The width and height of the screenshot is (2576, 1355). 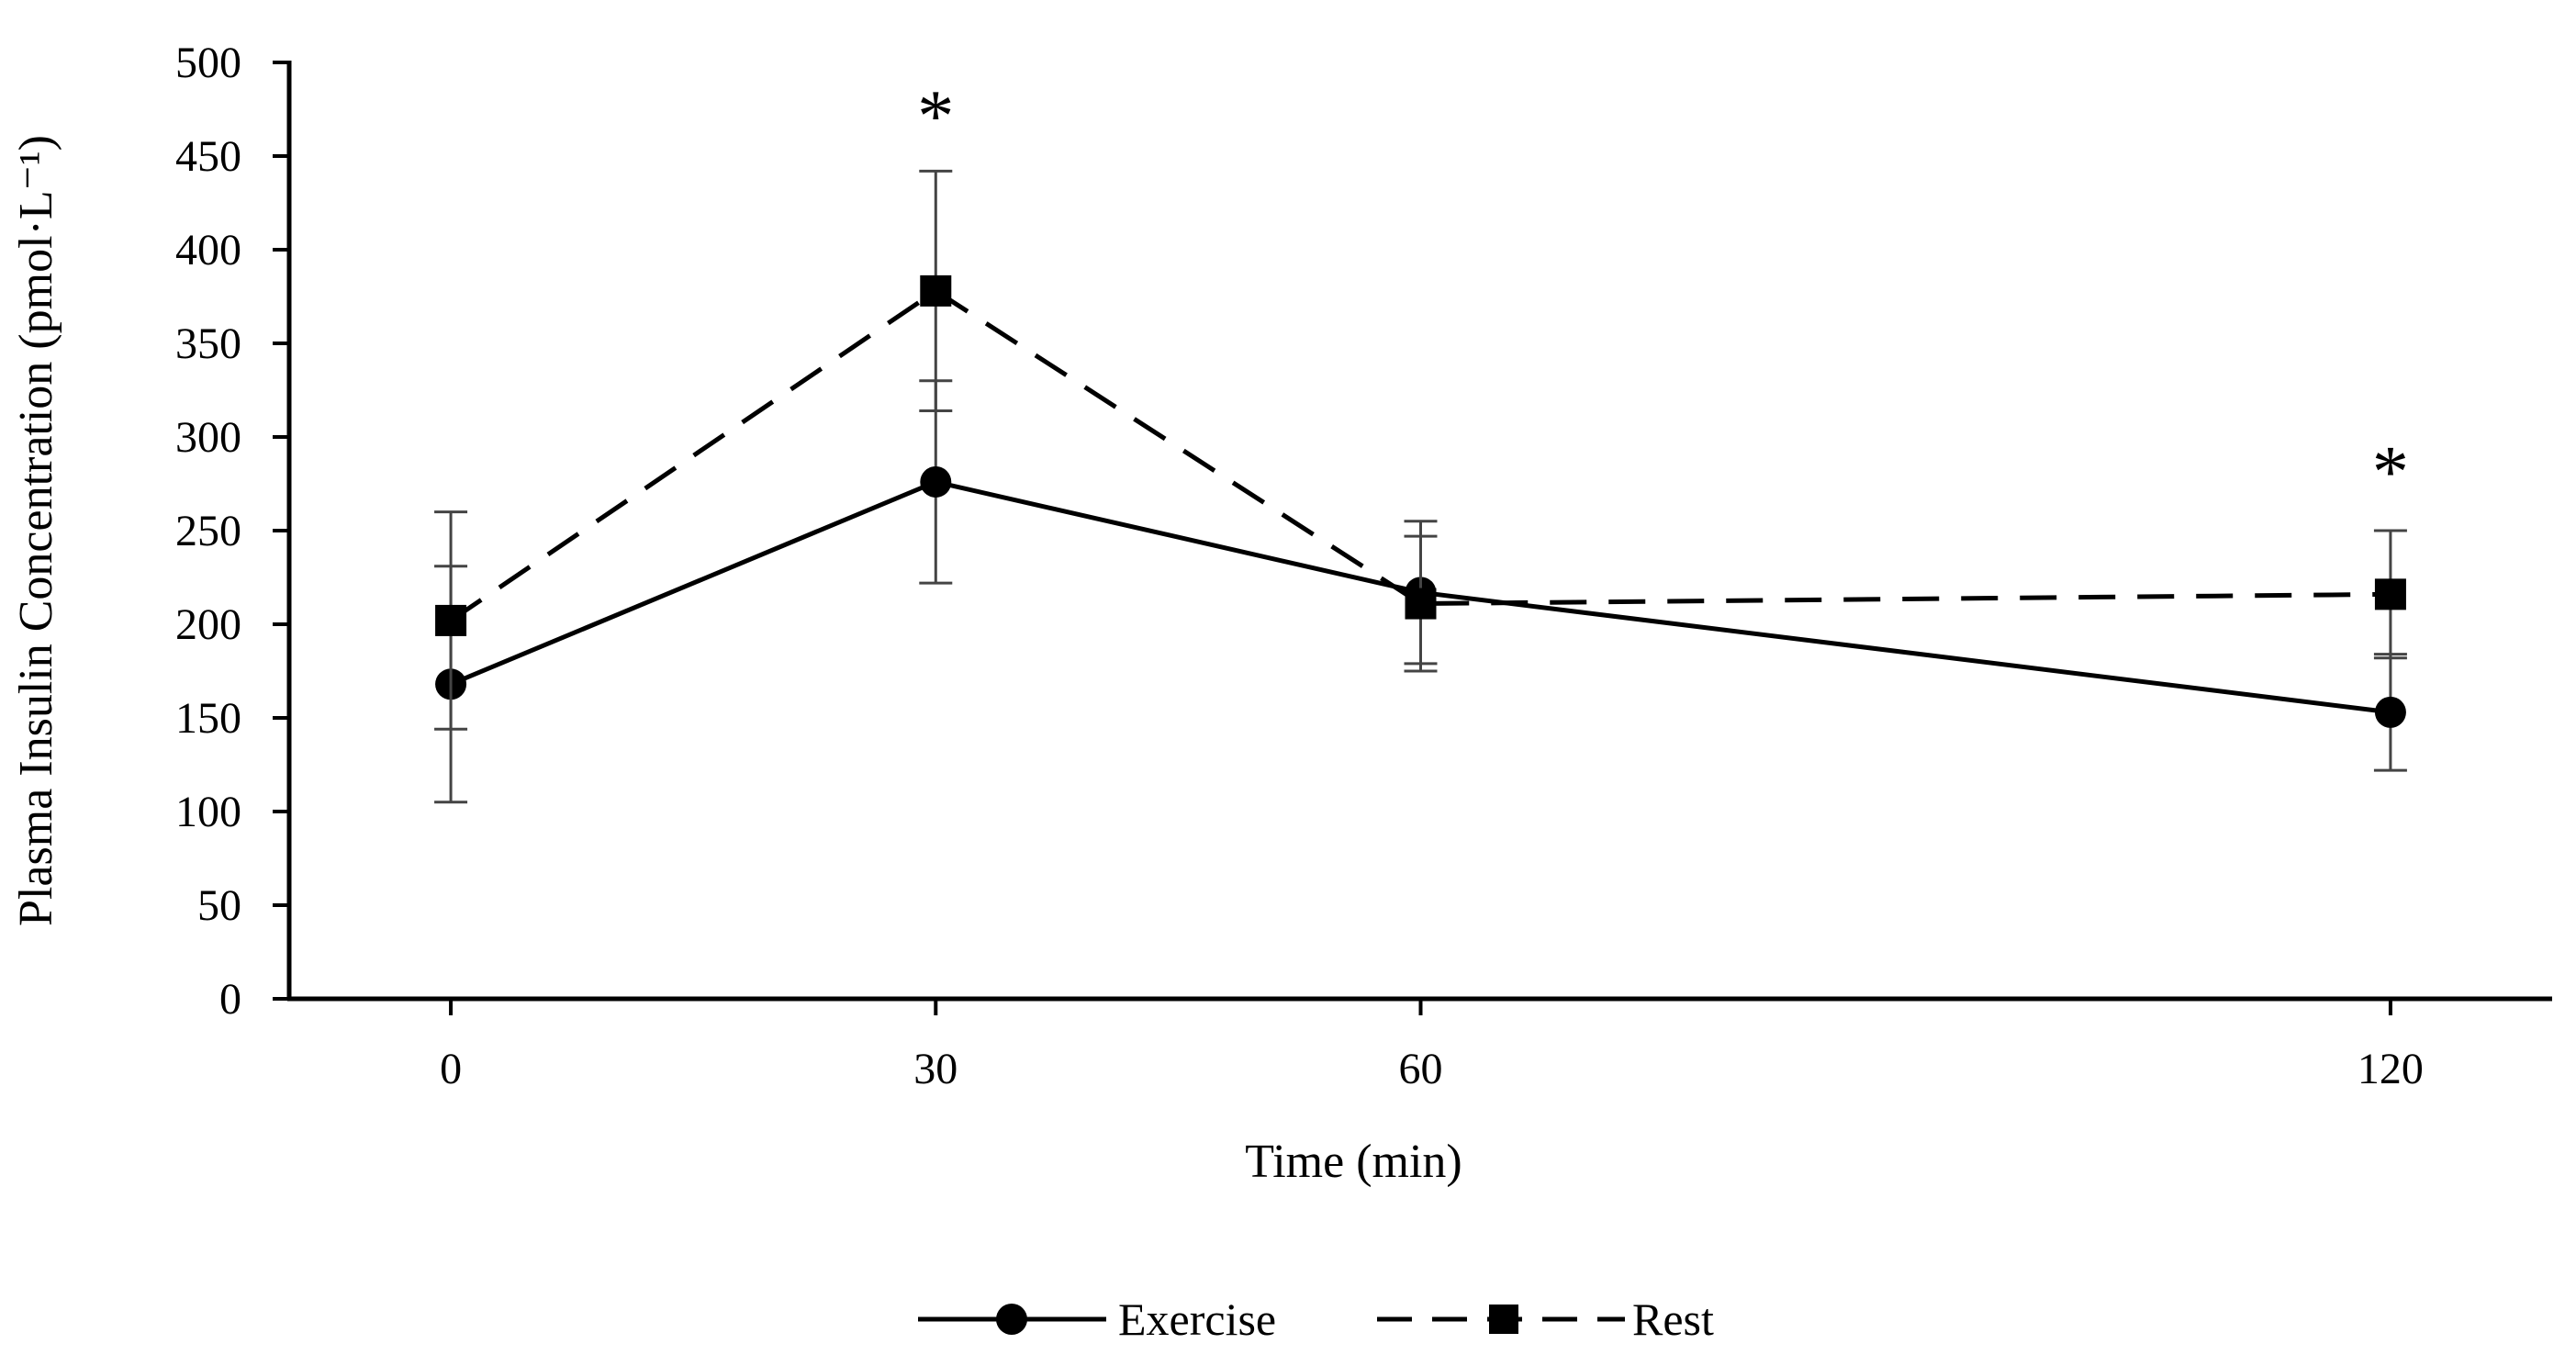 What do you see at coordinates (1503, 1319) in the screenshot?
I see `legend-rest-marker` at bounding box center [1503, 1319].